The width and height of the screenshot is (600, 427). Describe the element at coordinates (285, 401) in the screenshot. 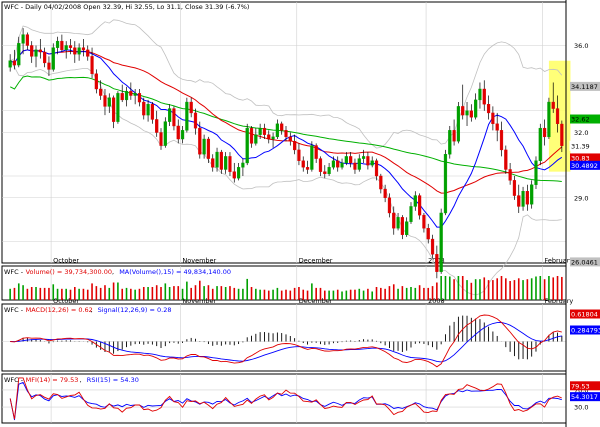

I see `rsi-line` at that location.